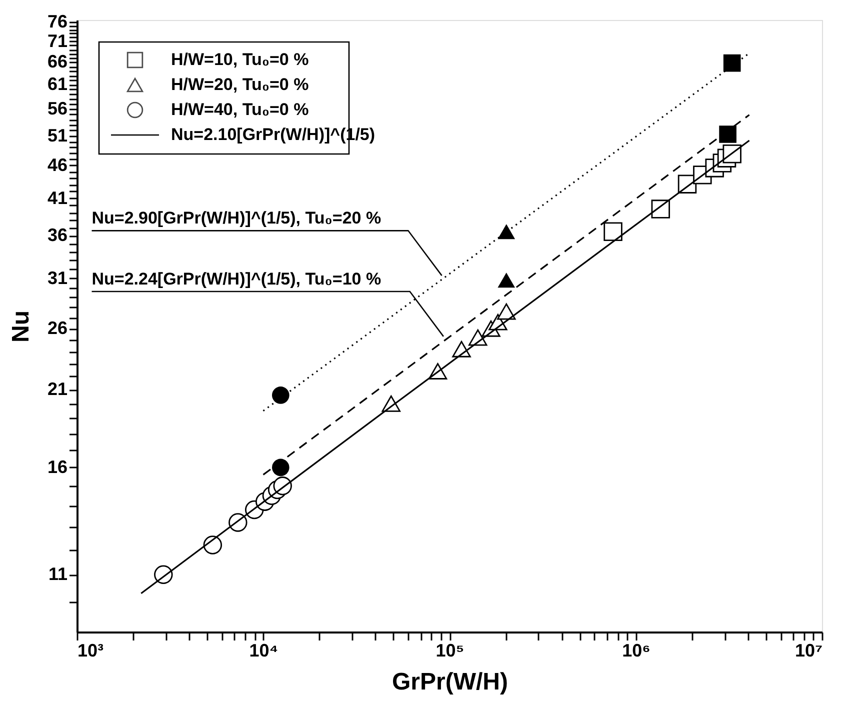  What do you see at coordinates (57, 21) in the screenshot?
I see `y-tick-label: 76` at bounding box center [57, 21].